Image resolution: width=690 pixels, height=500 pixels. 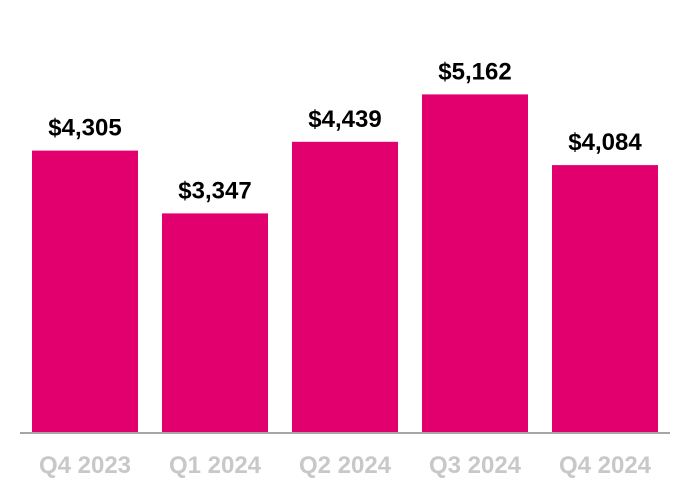 What do you see at coordinates (475, 264) in the screenshot?
I see `bar-q3-2024` at bounding box center [475, 264].